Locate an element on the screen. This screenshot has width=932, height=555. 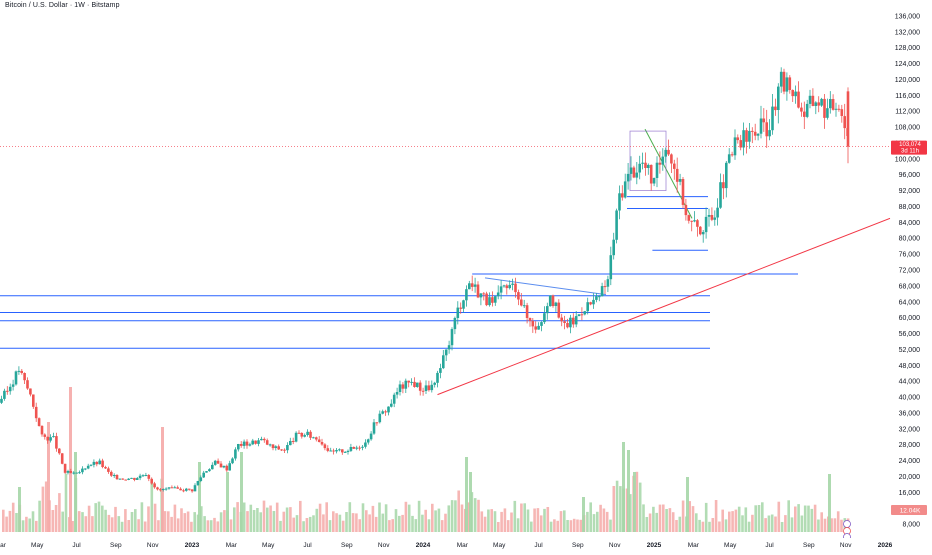
chart-title: Bitcoin / U.S. Dollar · 1W · Bitstamp is located at coordinates (62, 5).